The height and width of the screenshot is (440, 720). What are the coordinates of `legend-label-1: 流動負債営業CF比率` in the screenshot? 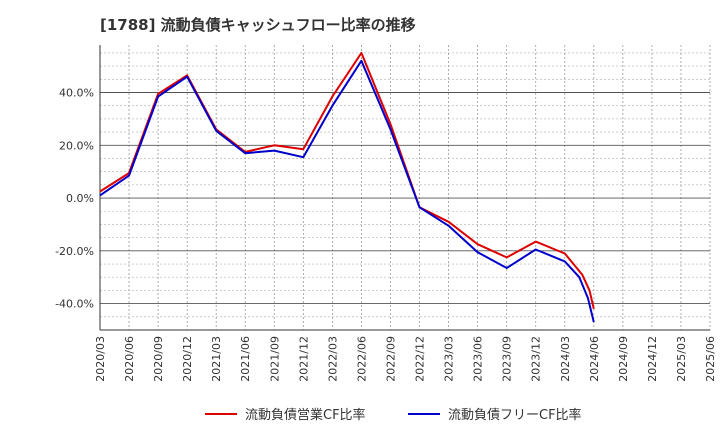 It's located at (305, 415).